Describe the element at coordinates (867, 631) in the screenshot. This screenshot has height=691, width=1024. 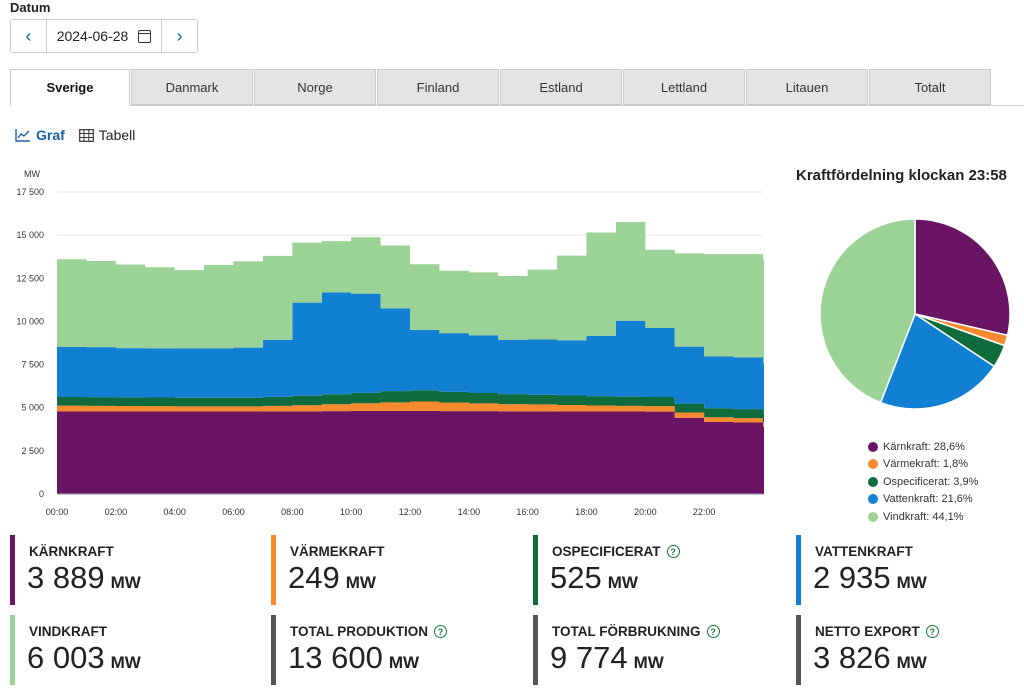
I see `card-label-text: NETTO EXPORT` at that location.